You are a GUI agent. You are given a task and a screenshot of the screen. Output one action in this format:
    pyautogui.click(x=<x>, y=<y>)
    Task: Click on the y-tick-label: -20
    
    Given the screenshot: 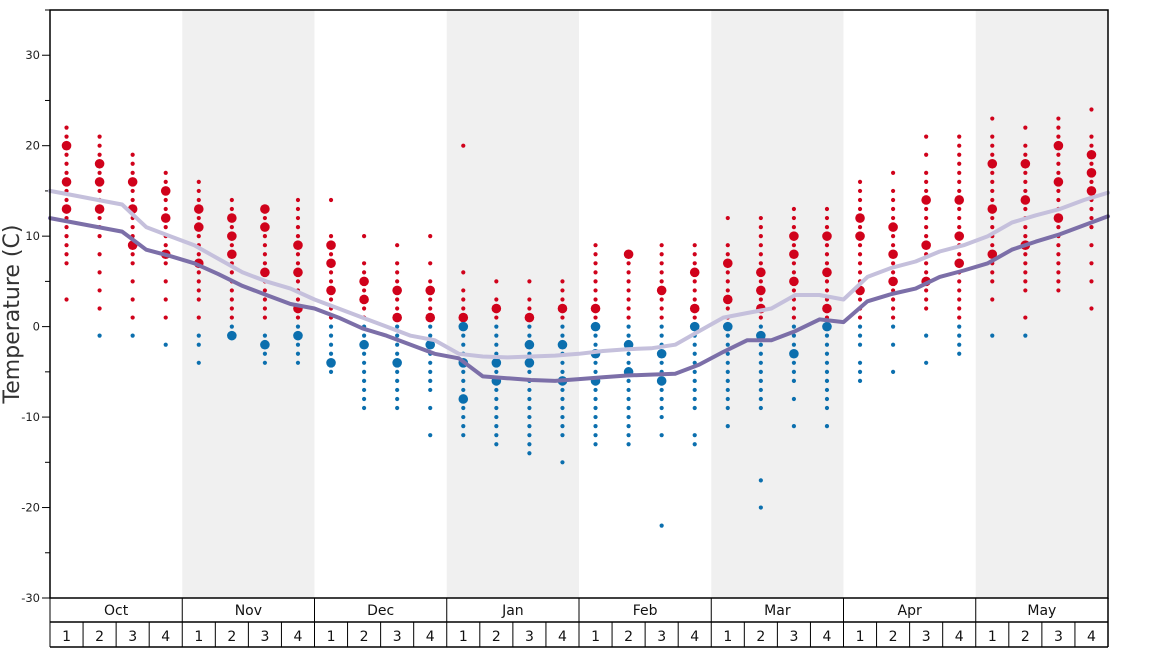 What is the action you would take?
    pyautogui.click(x=30, y=508)
    